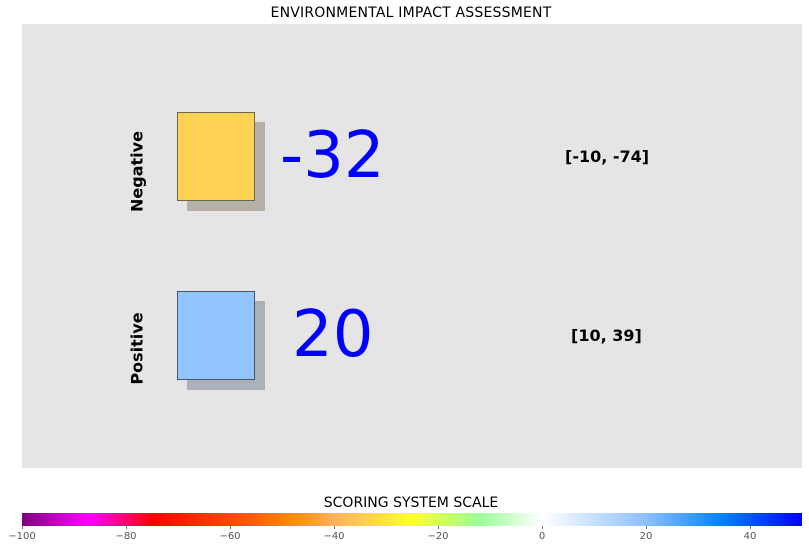  I want to click on colorbar-tick-label: −100, so click(22, 536).